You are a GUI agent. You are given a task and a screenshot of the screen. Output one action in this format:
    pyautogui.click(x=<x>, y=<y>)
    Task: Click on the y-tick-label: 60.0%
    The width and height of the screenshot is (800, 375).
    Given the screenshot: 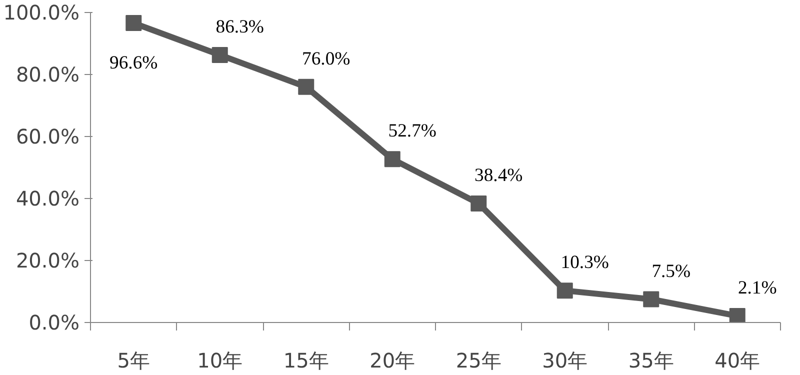 What is the action you would take?
    pyautogui.click(x=48, y=136)
    